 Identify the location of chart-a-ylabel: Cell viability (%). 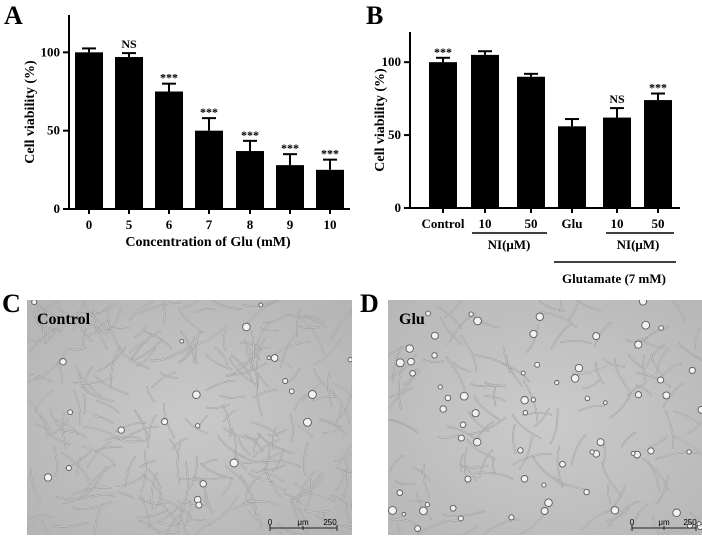
(30, 112).